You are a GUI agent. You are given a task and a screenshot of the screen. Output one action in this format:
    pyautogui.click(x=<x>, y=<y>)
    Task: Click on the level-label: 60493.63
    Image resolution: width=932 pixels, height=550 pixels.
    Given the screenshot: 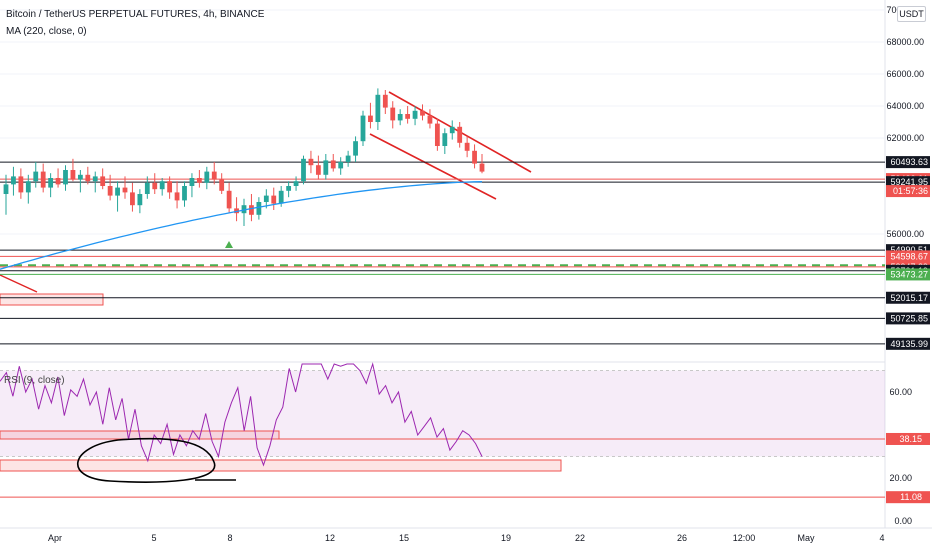 What is the action you would take?
    pyautogui.click(x=909, y=162)
    